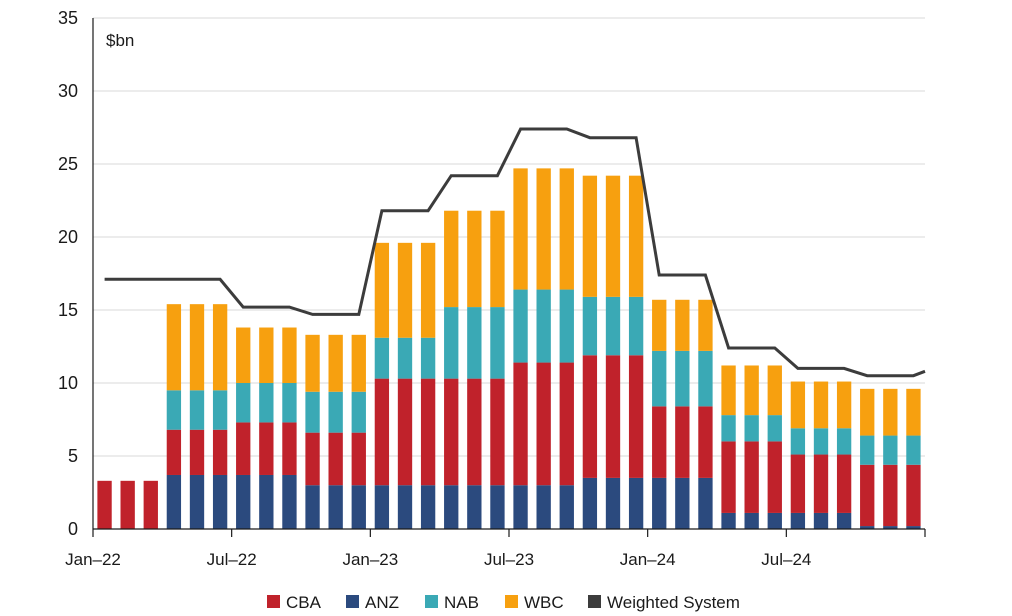  What do you see at coordinates (370, 559) in the screenshot?
I see `x-tick-label: Jan–23` at bounding box center [370, 559].